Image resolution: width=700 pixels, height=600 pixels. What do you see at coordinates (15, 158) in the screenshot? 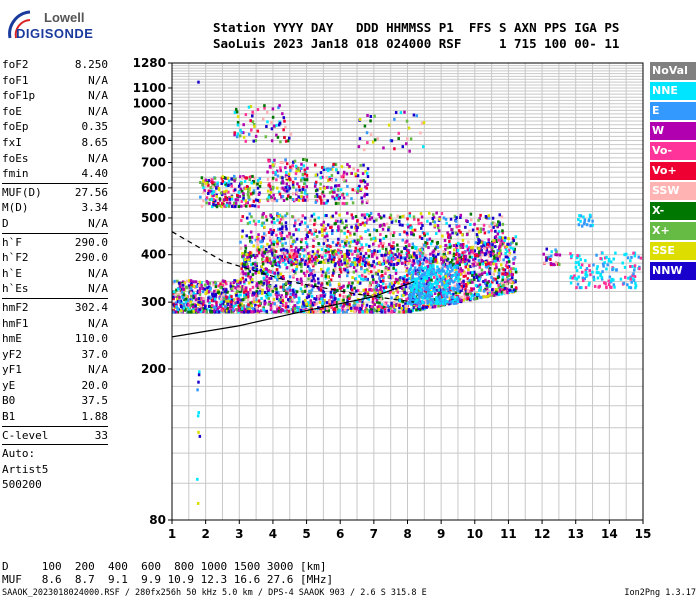
I see `param-name: foEs` at bounding box center [15, 158].